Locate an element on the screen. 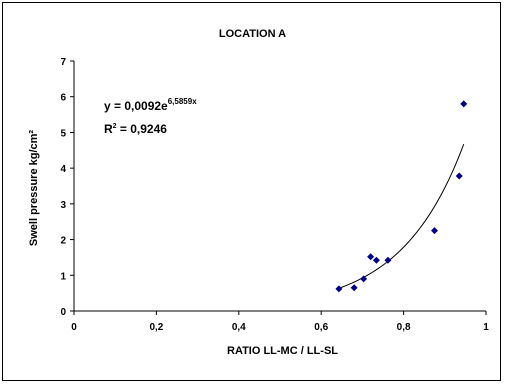 This screenshot has width=505, height=385. trendline is located at coordinates (401, 216).